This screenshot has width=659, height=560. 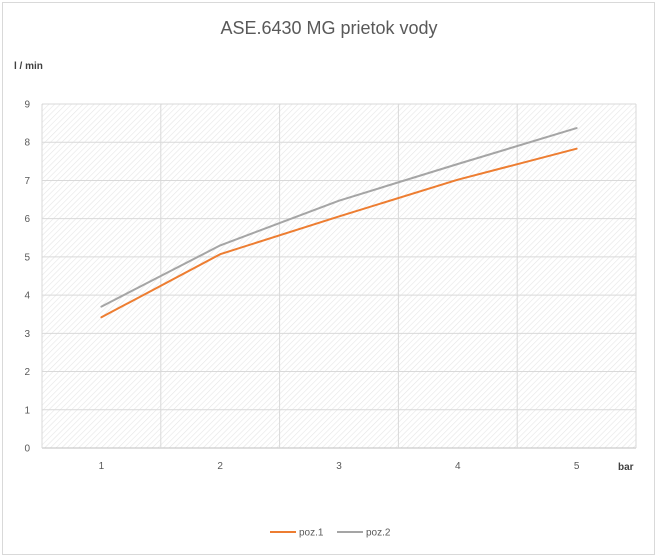 What do you see at coordinates (220, 466) in the screenshot?
I see `x-tick-label: 2` at bounding box center [220, 466].